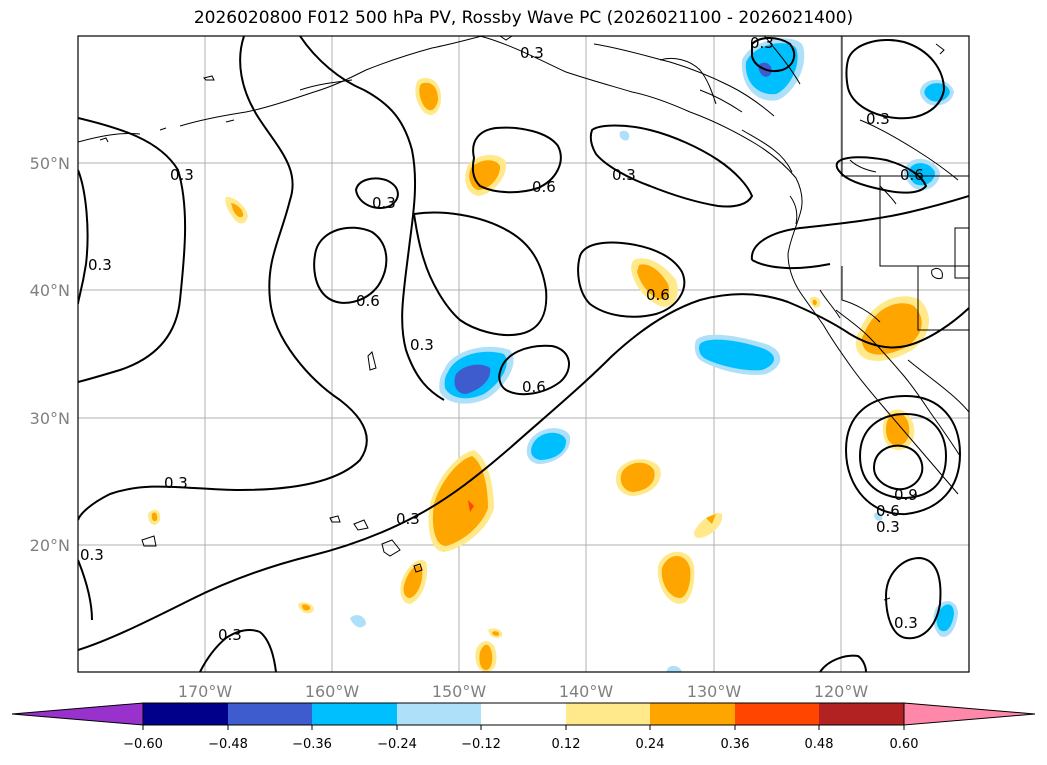 The image size is (1047, 765). I want to click on lat-label-30n: 30°N, so click(50, 418).